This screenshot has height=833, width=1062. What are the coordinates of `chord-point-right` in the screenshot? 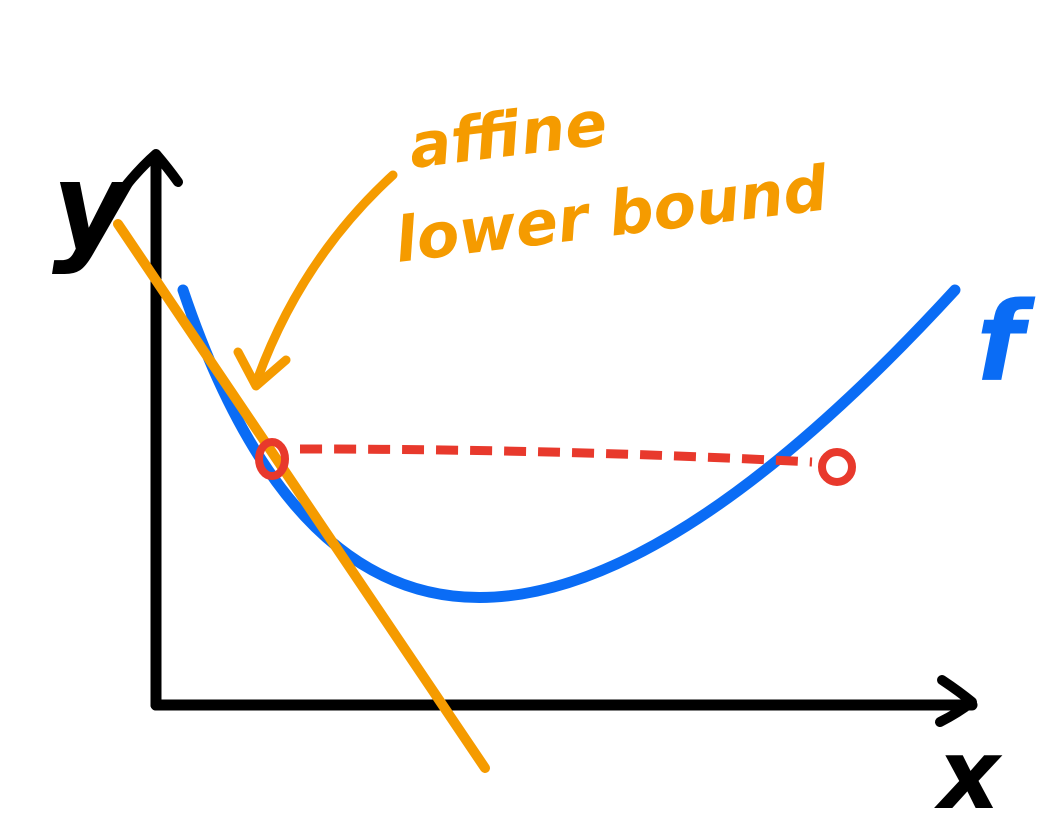 It's located at (837, 467).